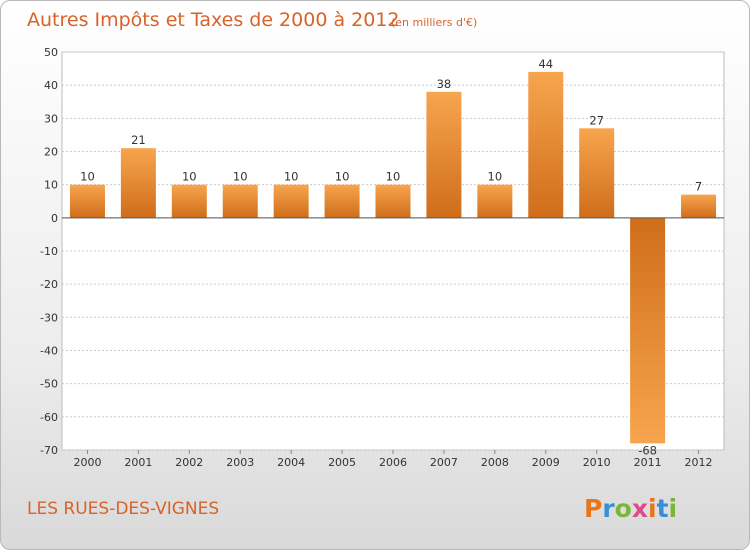 This screenshot has height=550, width=750. I want to click on y-tick-label: 30, so click(51, 118).